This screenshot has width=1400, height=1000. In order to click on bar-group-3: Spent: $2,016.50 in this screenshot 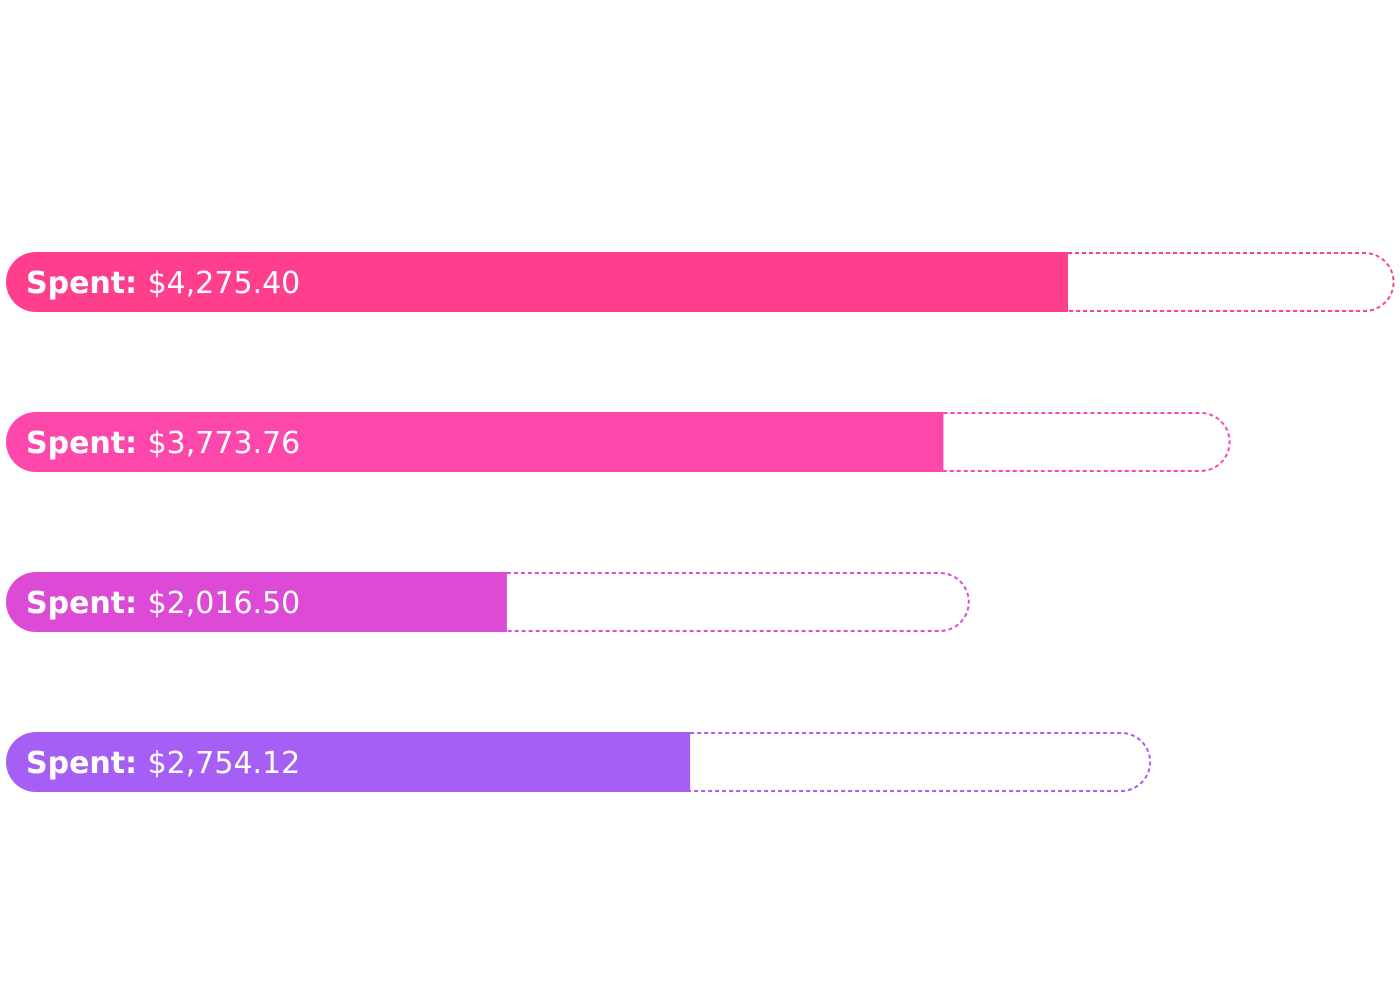, I will do `click(488, 602)`.